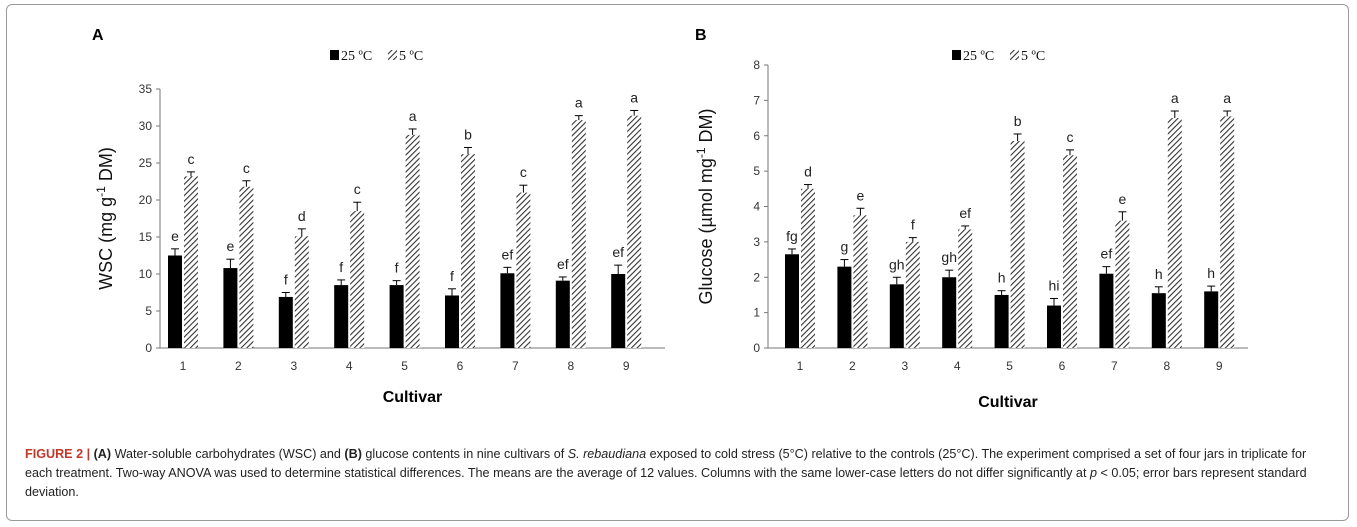 This screenshot has width=1357, height=527. Describe the element at coordinates (756, 242) in the screenshot. I see `y-tick-label: 3` at that location.